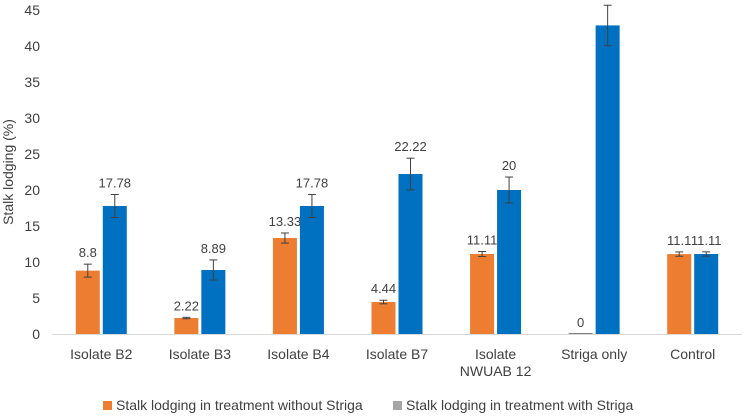  I want to click on x-tick-label: Control, so click(692, 354).